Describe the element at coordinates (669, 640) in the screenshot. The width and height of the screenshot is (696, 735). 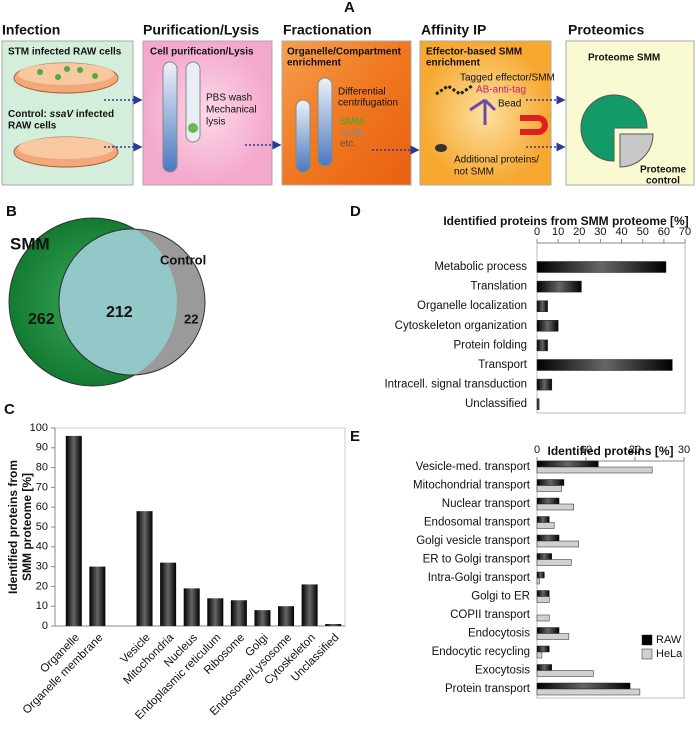
I see `legend-label: RAW` at that location.